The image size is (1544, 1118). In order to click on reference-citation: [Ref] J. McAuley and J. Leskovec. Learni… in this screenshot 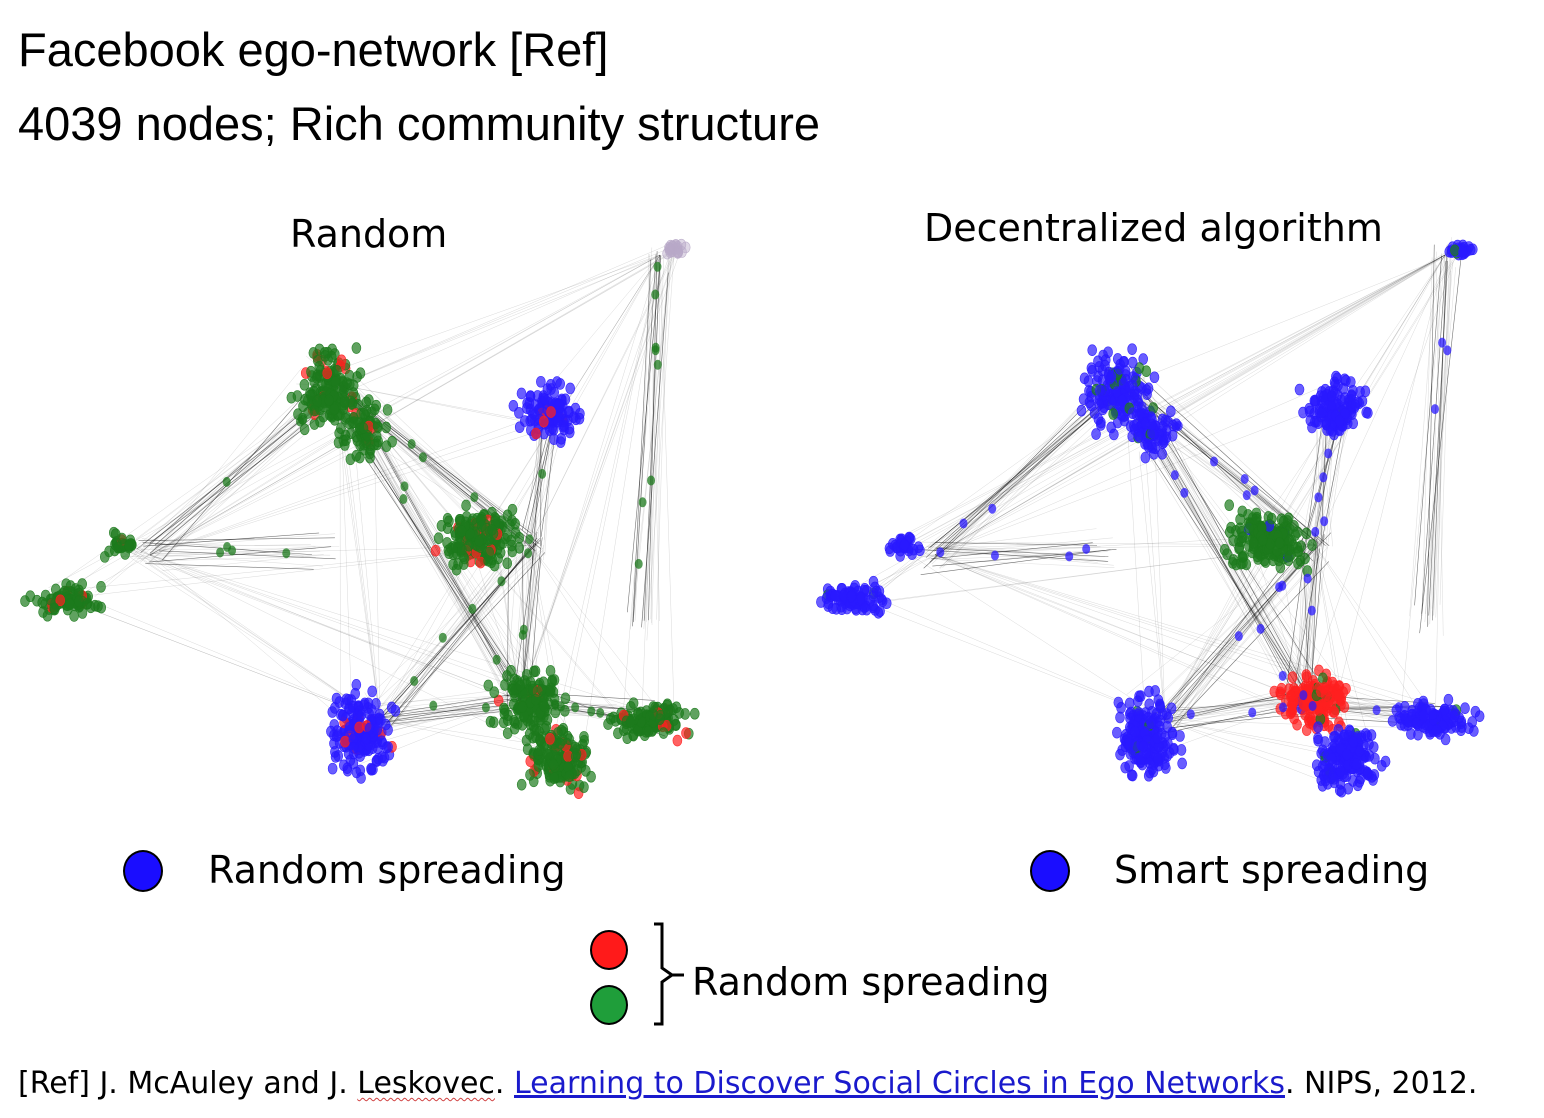, I will do `click(747, 1083)`.